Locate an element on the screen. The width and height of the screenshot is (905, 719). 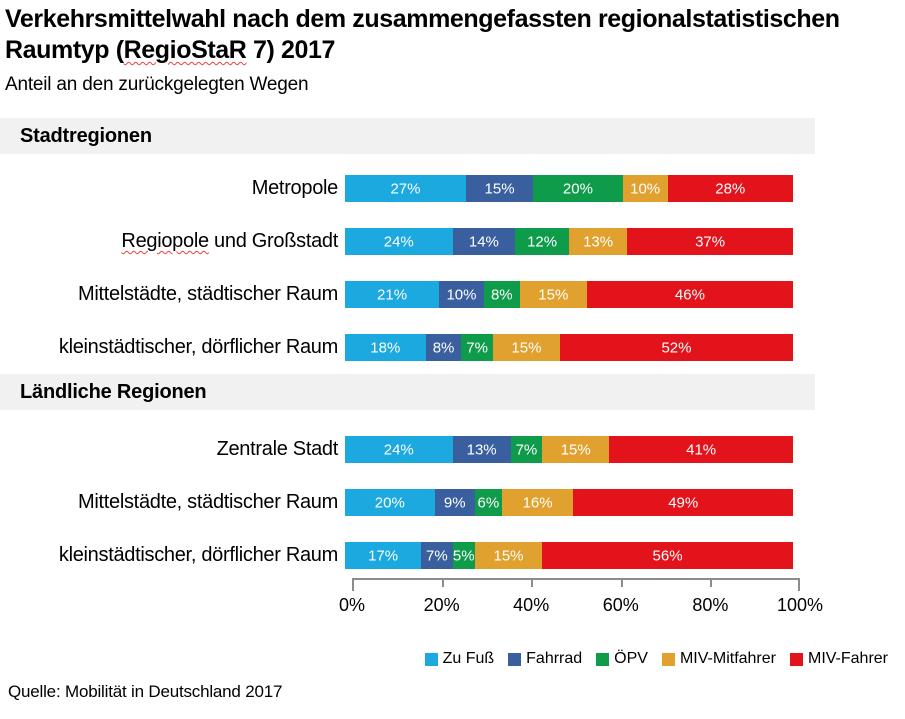
bar-segment-miv-fahrer: 49% is located at coordinates (683, 502).